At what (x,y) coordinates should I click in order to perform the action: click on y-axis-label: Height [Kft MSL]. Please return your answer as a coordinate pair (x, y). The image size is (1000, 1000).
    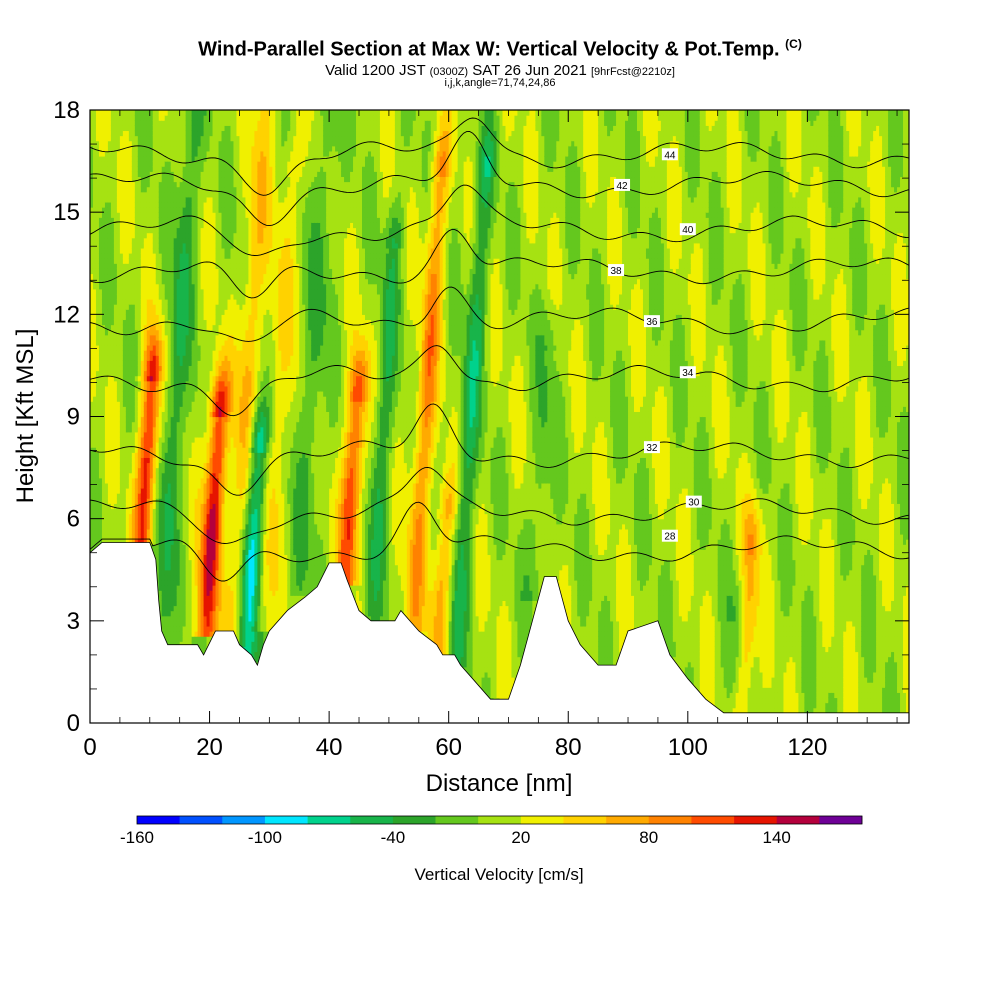
    Looking at the image, I should click on (25, 416).